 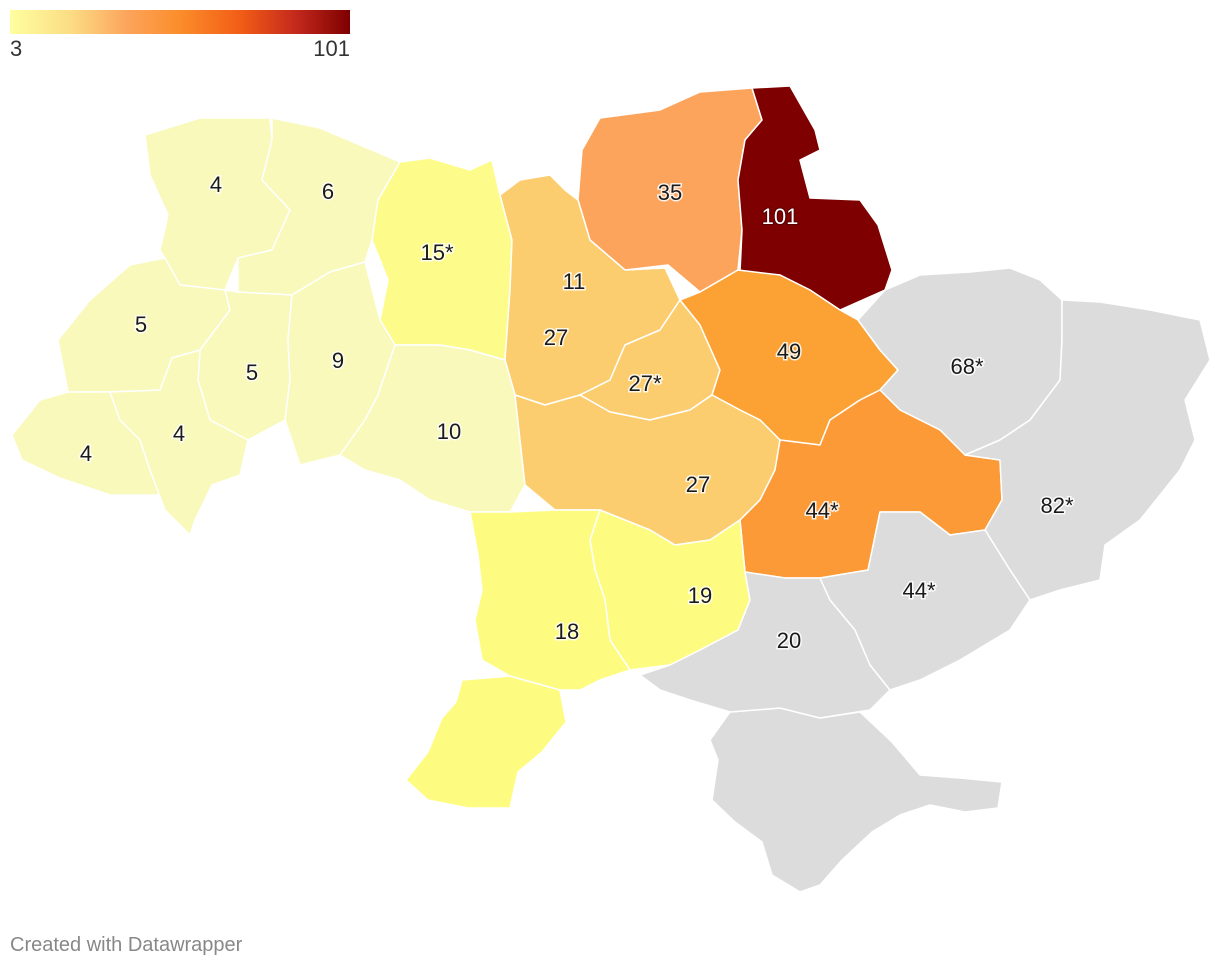 I want to click on region-label-r12: 49, so click(x=789, y=351).